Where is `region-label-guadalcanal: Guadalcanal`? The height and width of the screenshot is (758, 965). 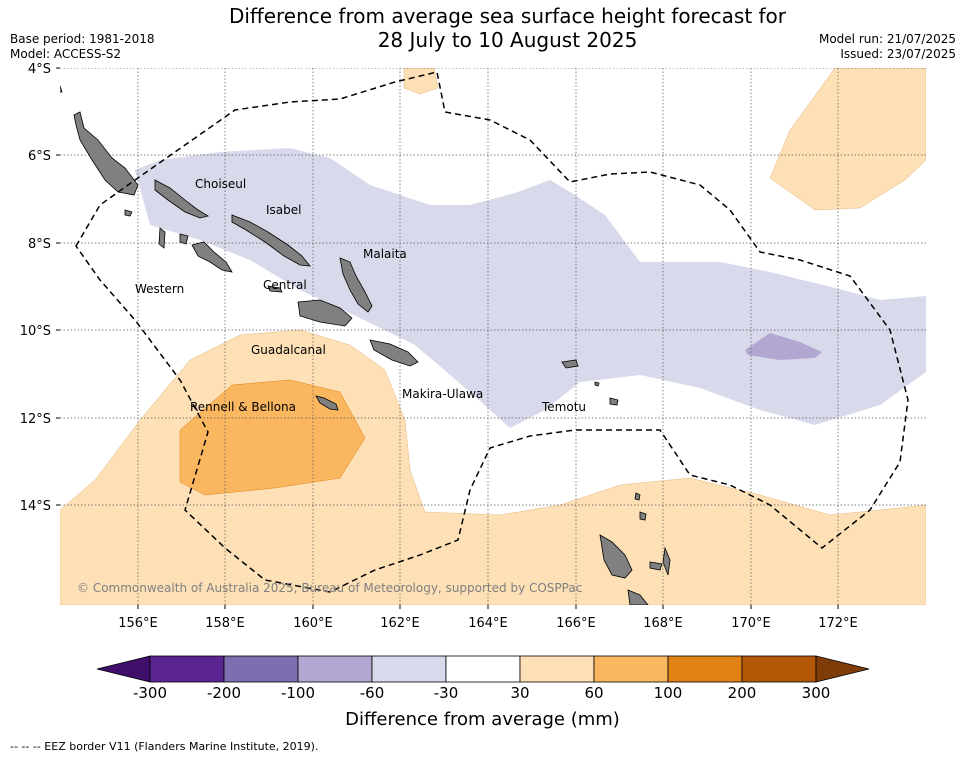 region-label-guadalcanal: Guadalcanal is located at coordinates (288, 350).